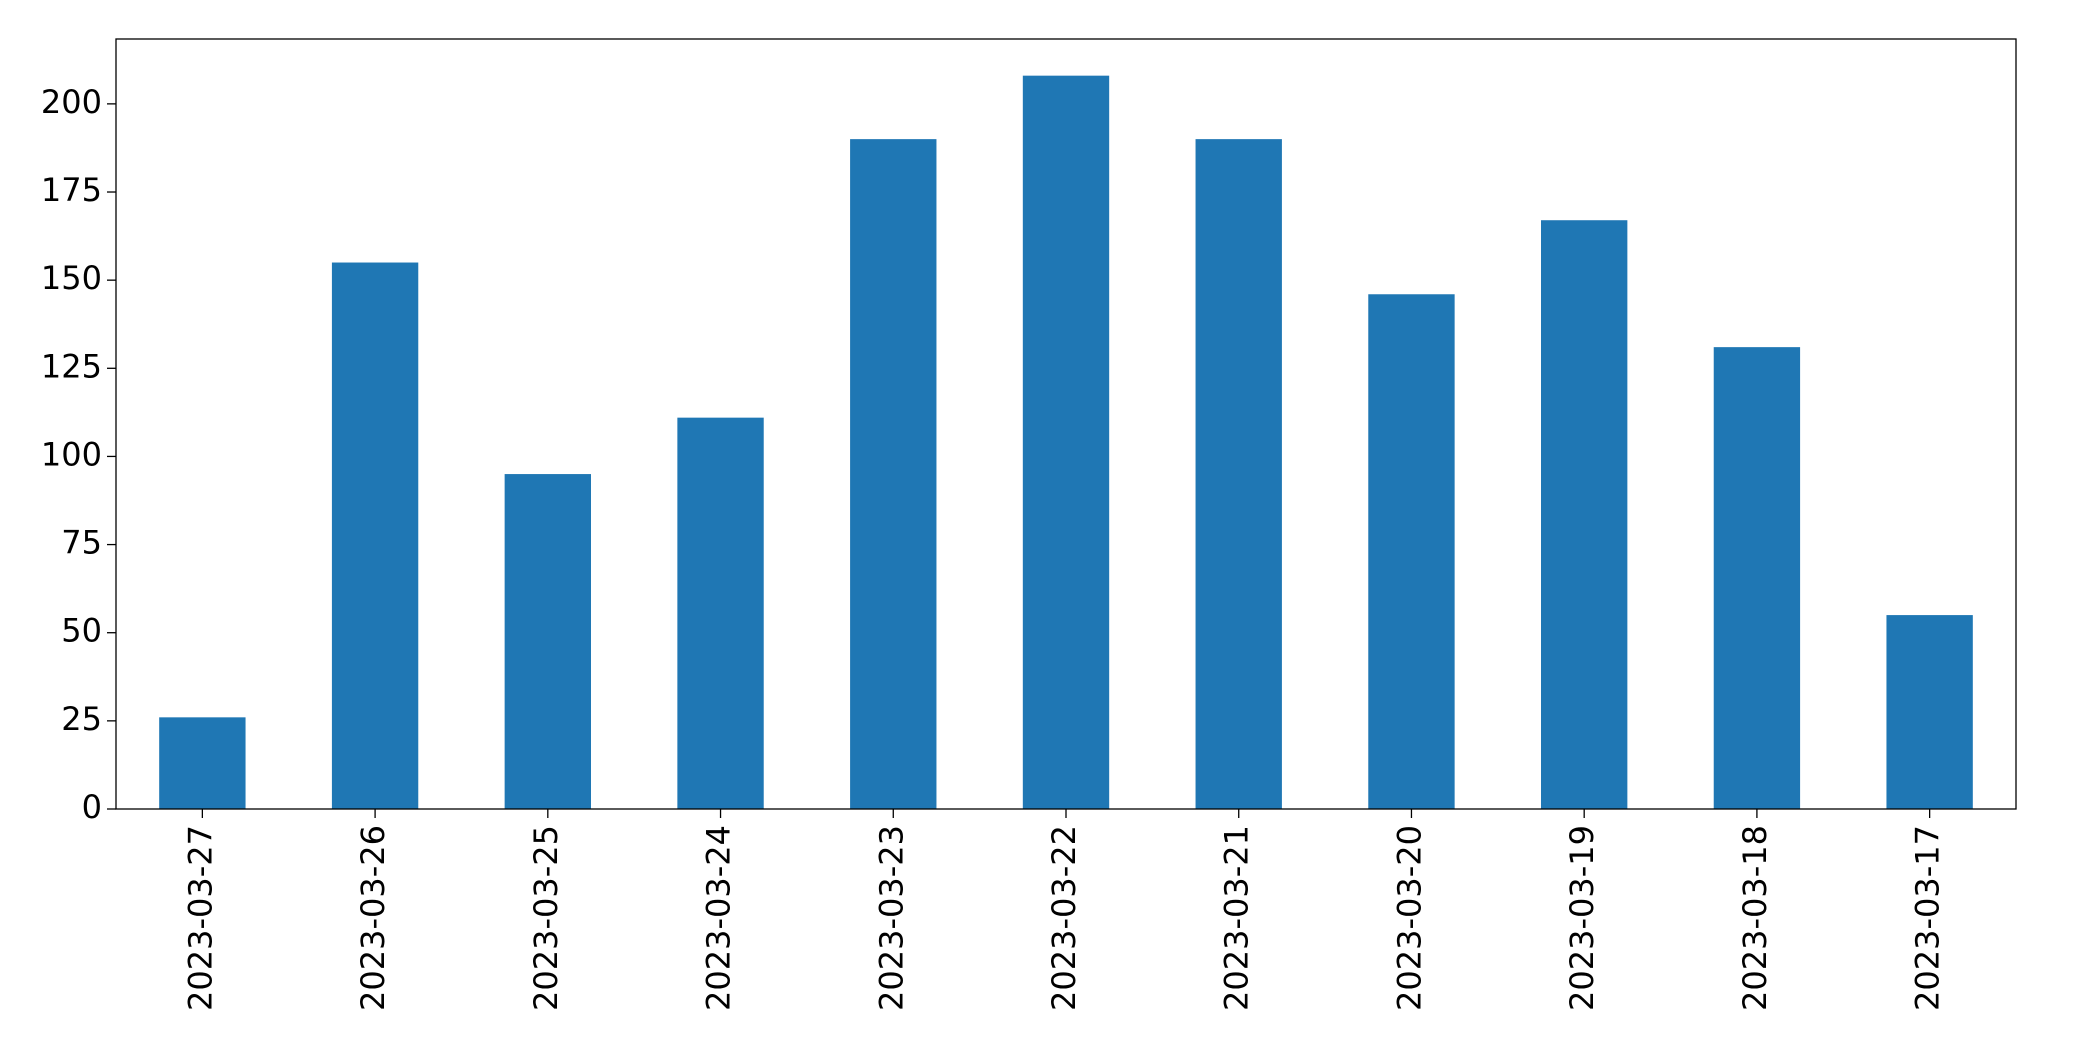 This screenshot has width=2093, height=1061. What do you see at coordinates (891, 918) in the screenshot?
I see `x-tick-label: 2023-03-23` at bounding box center [891, 918].